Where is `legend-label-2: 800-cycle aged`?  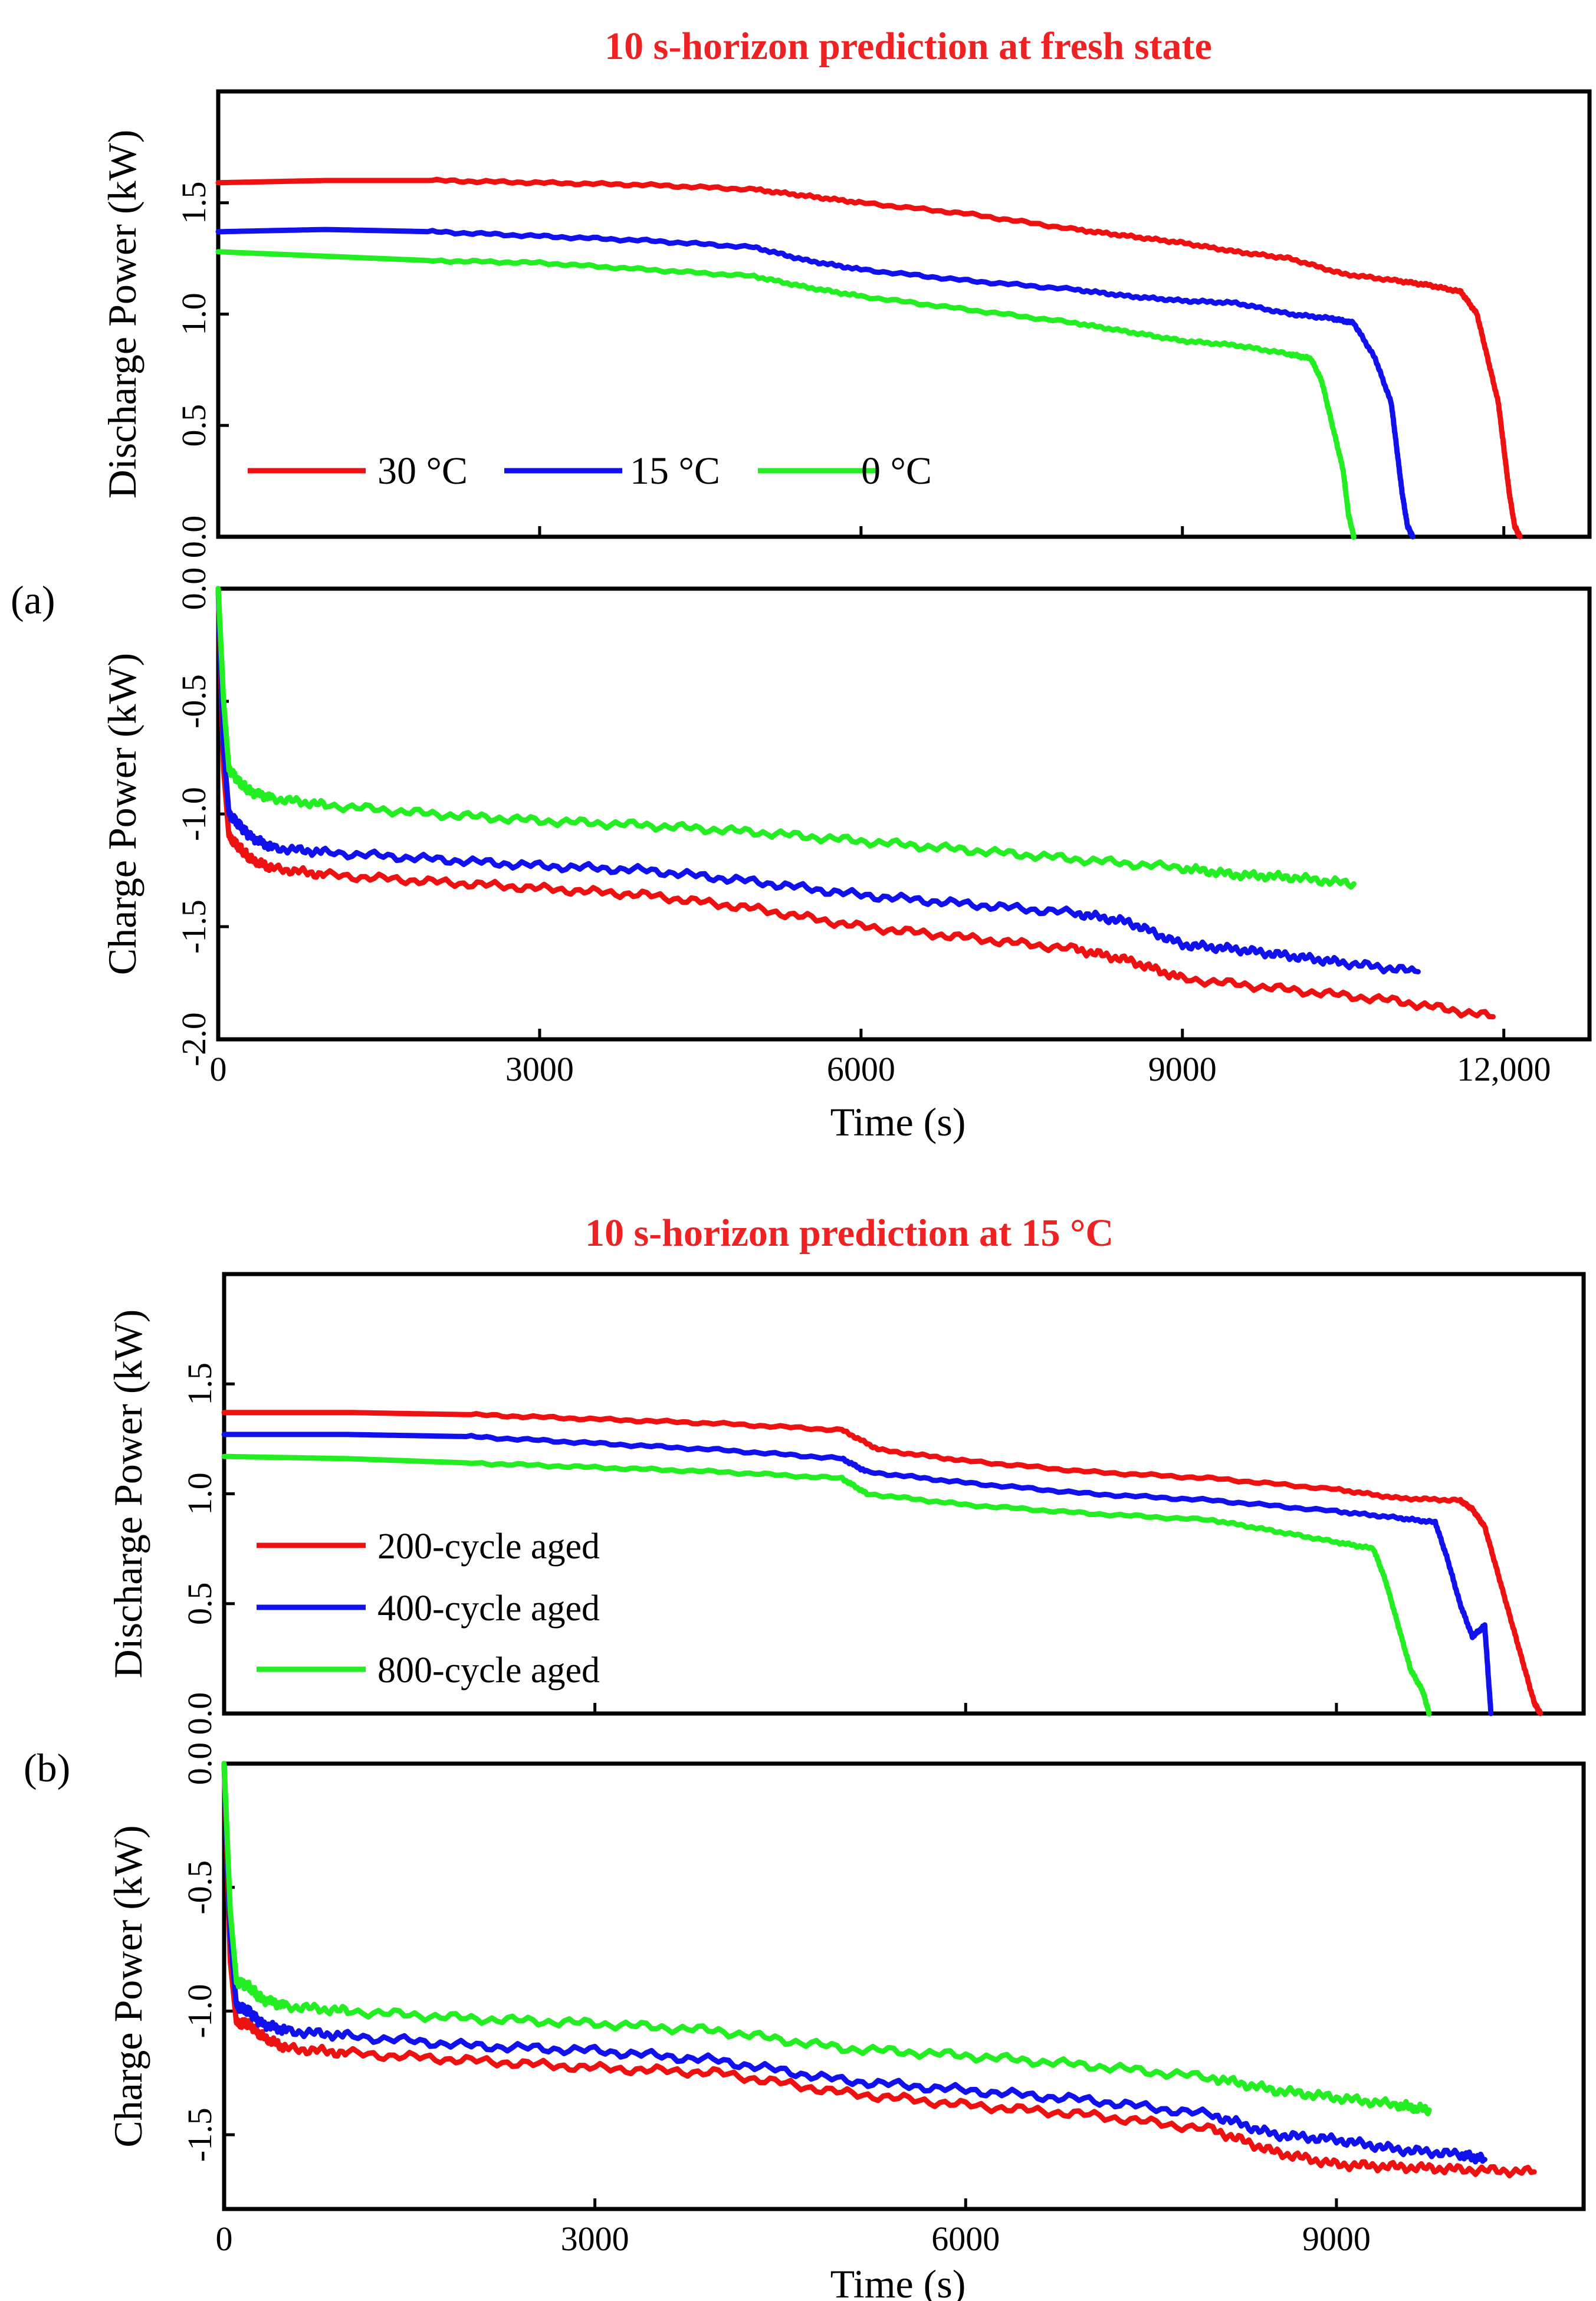
legend-label-2: 800-cycle aged is located at coordinates (489, 1670).